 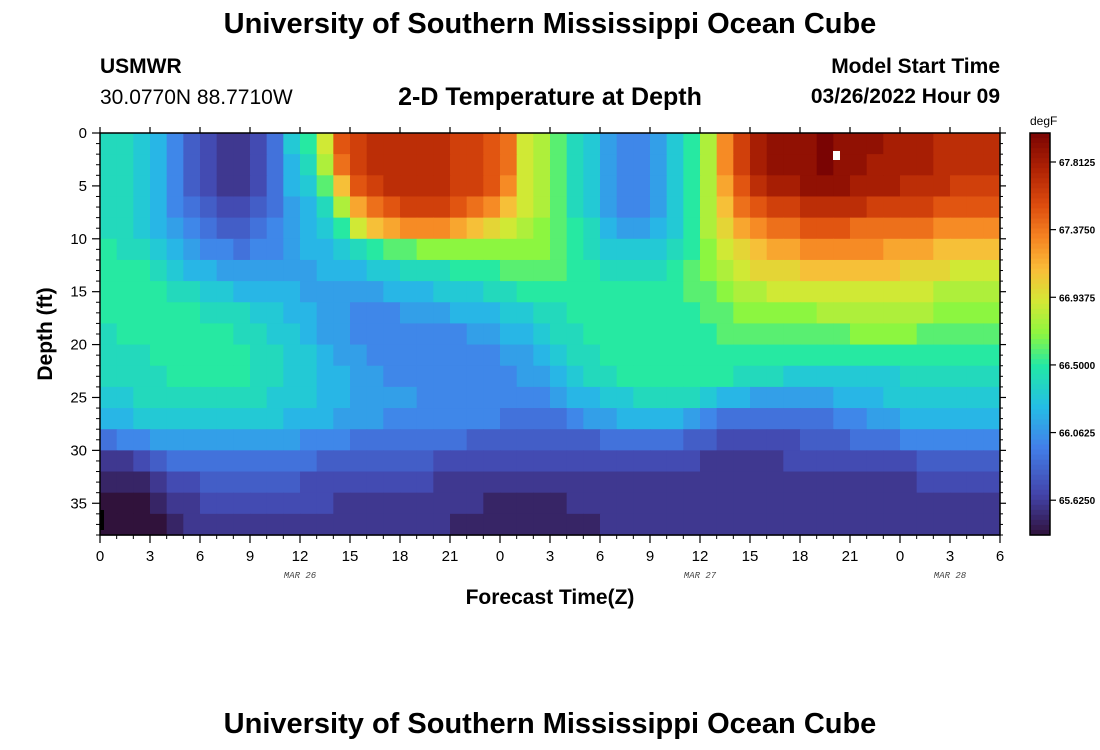 I want to click on date-label: MAR 27, so click(x=700, y=576).